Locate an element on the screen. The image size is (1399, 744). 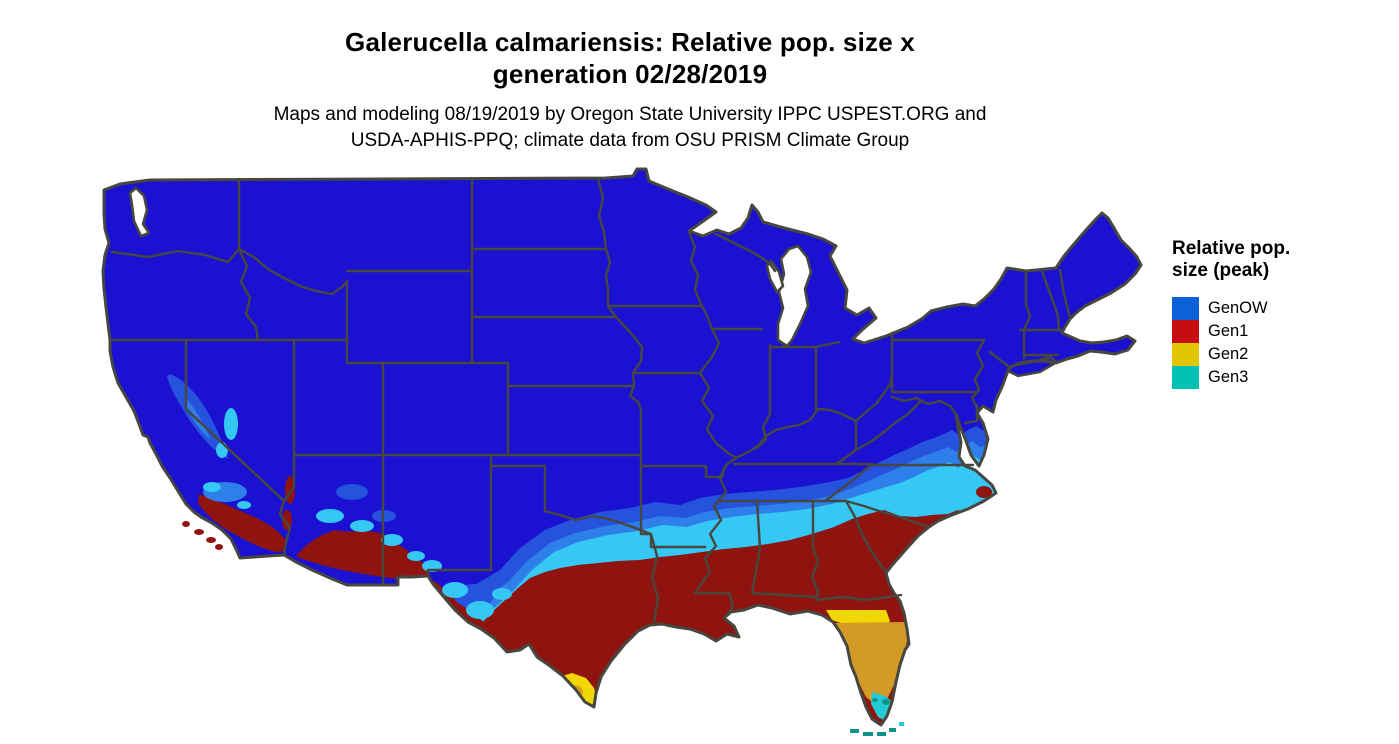
florida-gold-peninsula is located at coordinates (870, 664).